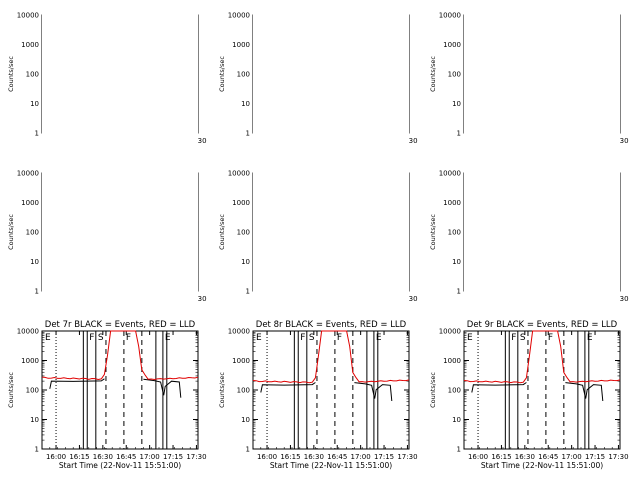 Image resolution: width=640 pixels, height=480 pixels. Describe the element at coordinates (120, 325) in the screenshot. I see `panel-title: Det 7r BLACK = Events, RED = LLD` at that location.